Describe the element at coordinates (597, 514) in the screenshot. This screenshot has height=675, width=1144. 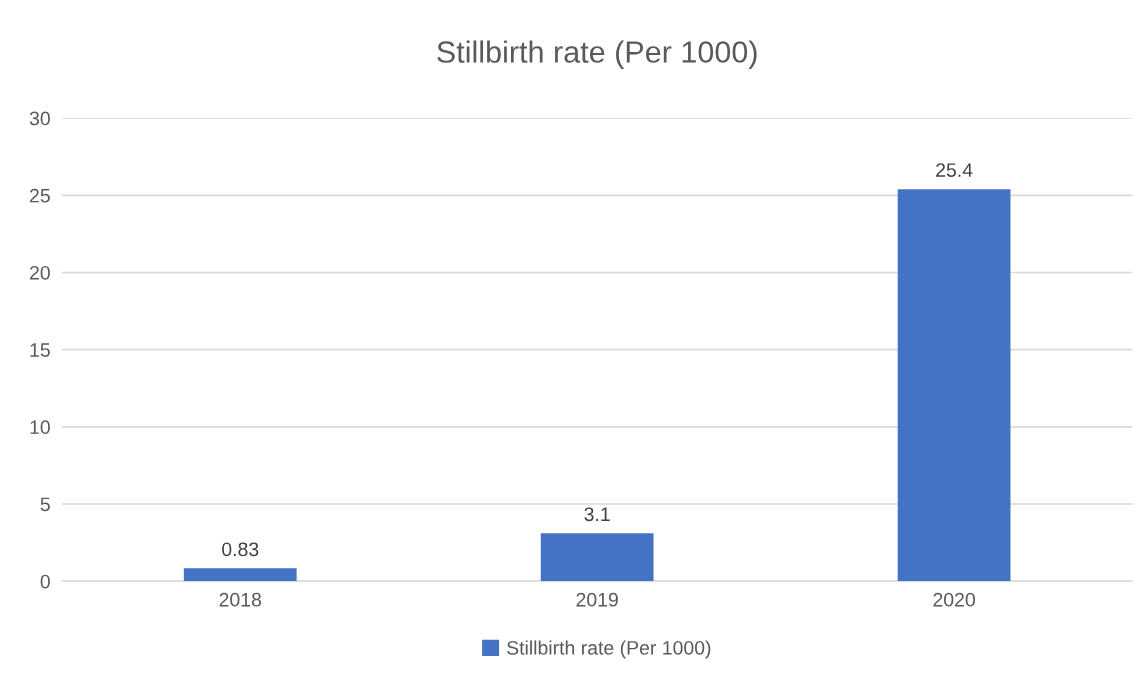
I see `data-label: 3.1` at that location.